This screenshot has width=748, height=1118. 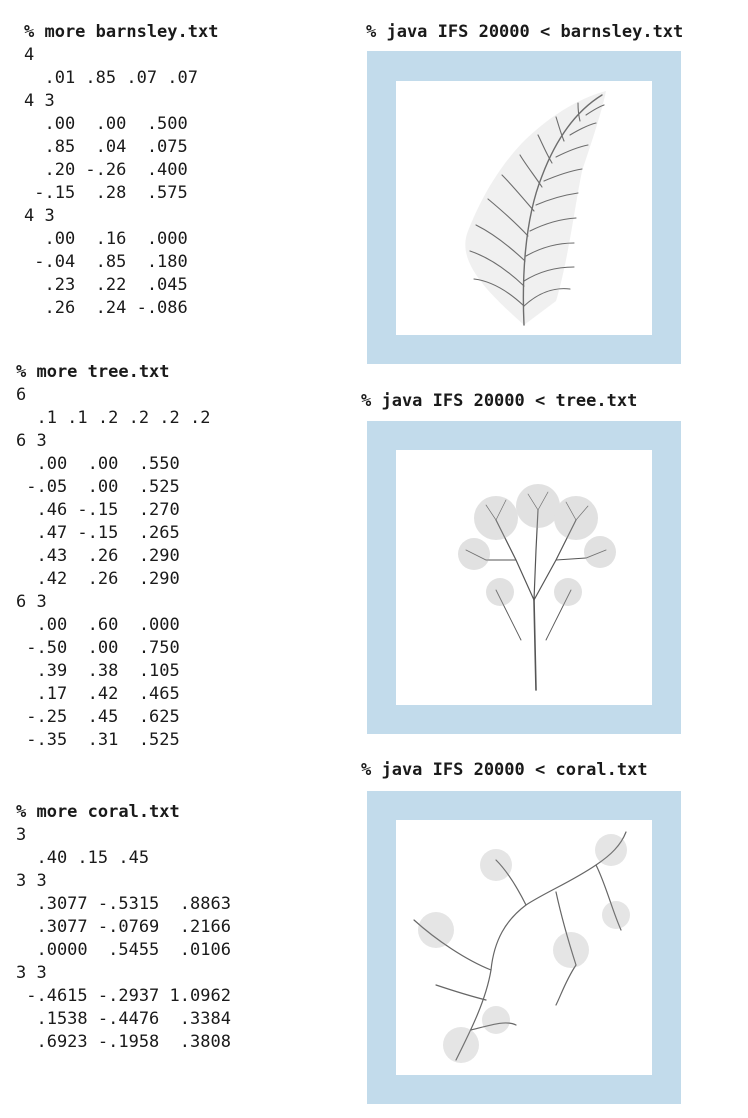 What do you see at coordinates (113, 418) in the screenshot?
I see `tree-listing-line: .1 .1 .2 .2 .2 .2` at bounding box center [113, 418].